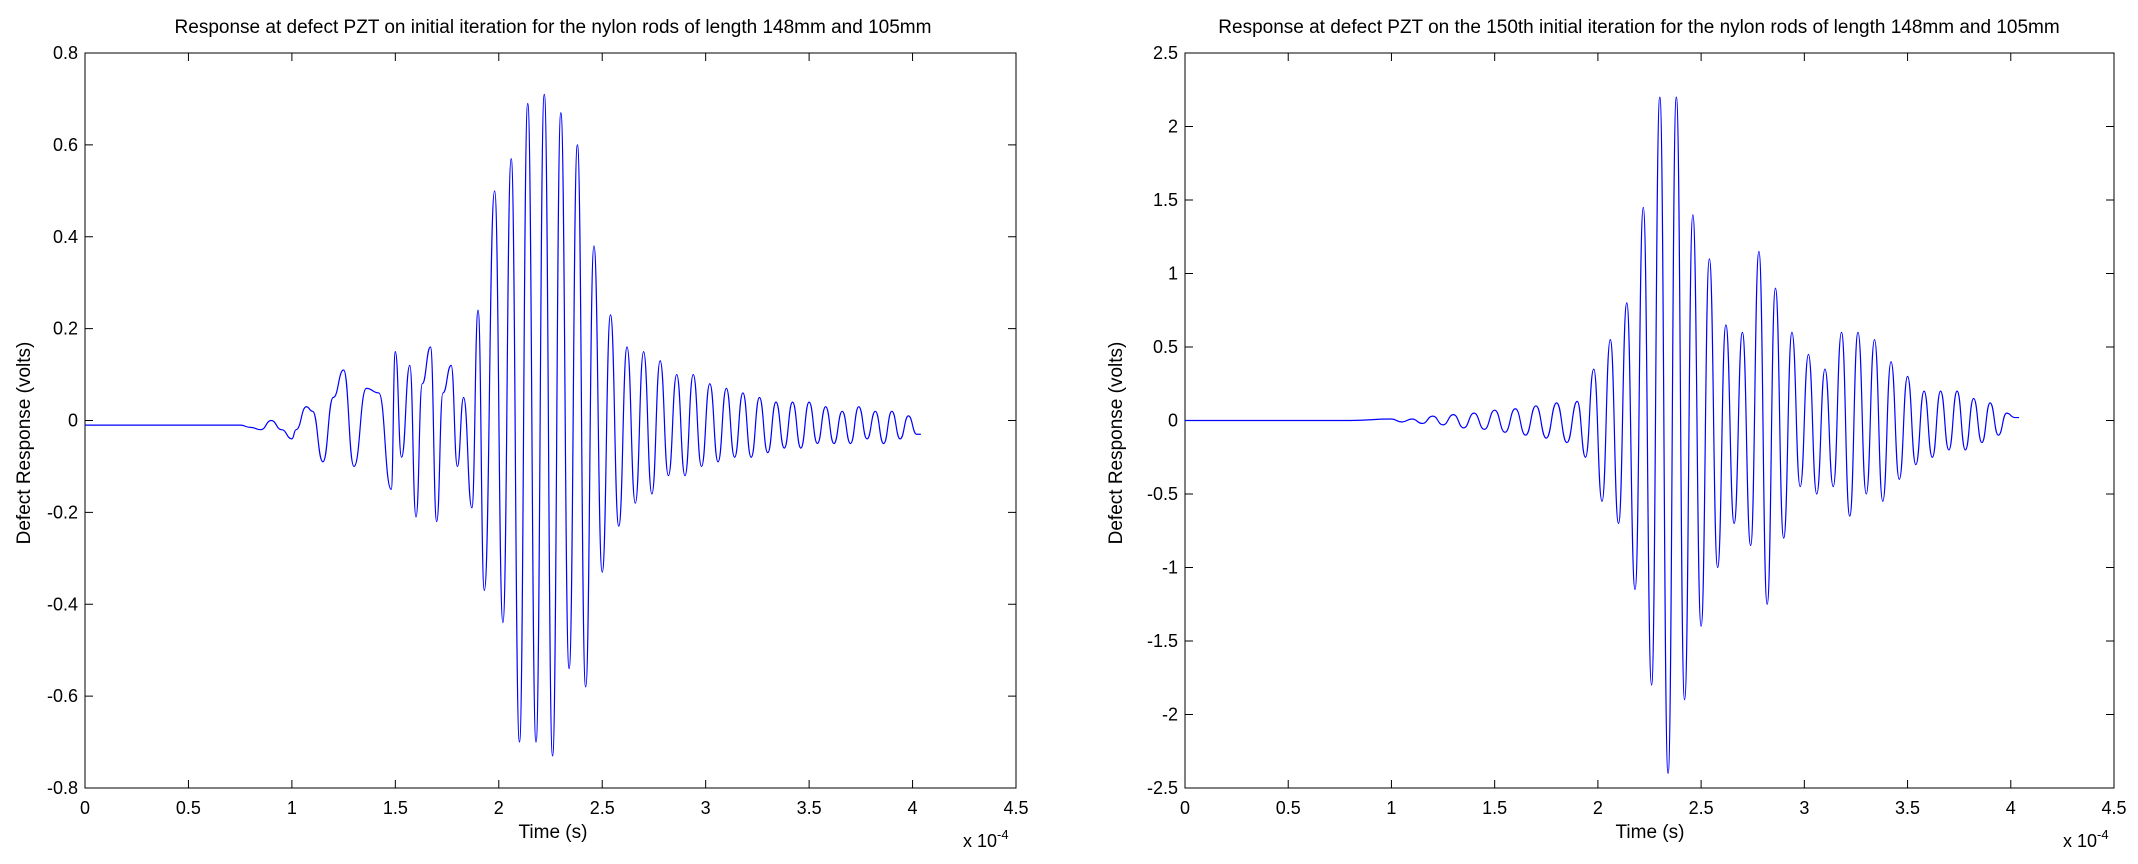 The image size is (2138, 864). Describe the element at coordinates (65, 53) in the screenshot. I see `left-plot-ytick-label: 0.8` at that location.